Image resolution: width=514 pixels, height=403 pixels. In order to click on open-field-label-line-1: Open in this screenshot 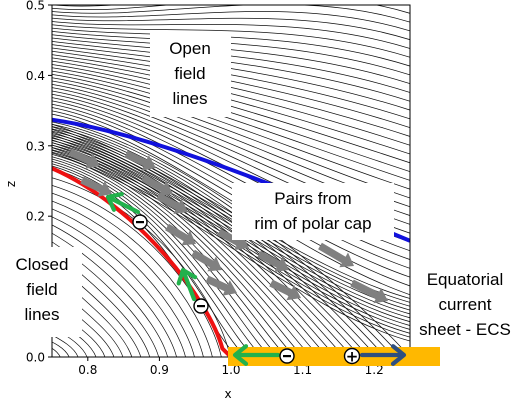, I will do `click(190, 48)`.